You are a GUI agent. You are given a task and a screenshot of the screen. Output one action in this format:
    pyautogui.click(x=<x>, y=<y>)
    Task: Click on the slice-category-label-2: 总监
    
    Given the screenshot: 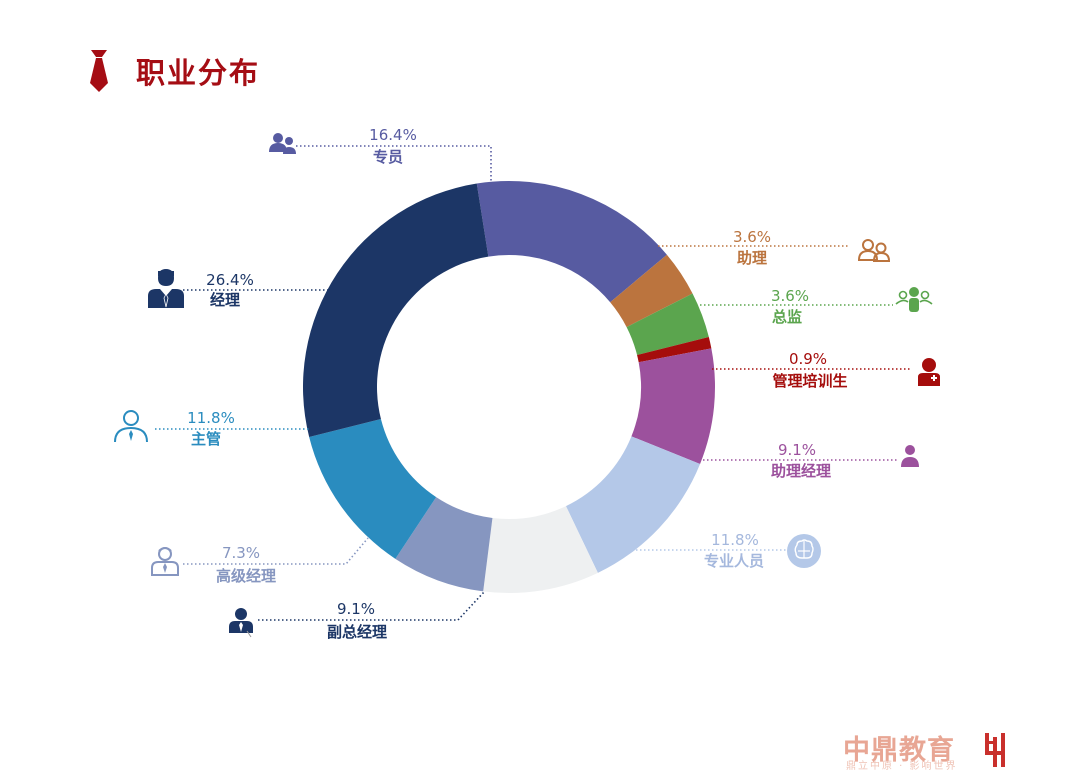 What is the action you would take?
    pyautogui.click(x=787, y=317)
    